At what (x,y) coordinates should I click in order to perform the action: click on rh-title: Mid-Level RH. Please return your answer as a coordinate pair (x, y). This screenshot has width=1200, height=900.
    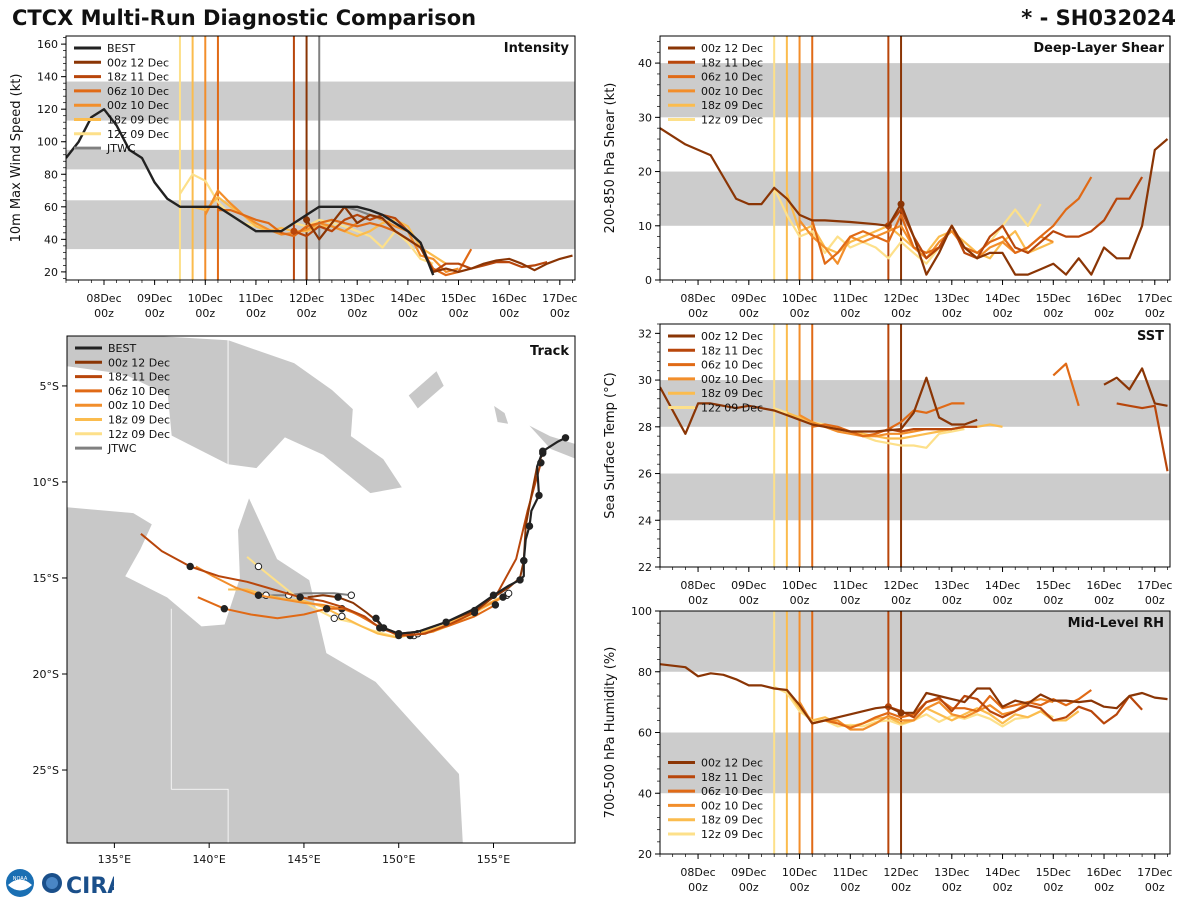
    Looking at the image, I should click on (1116, 623).